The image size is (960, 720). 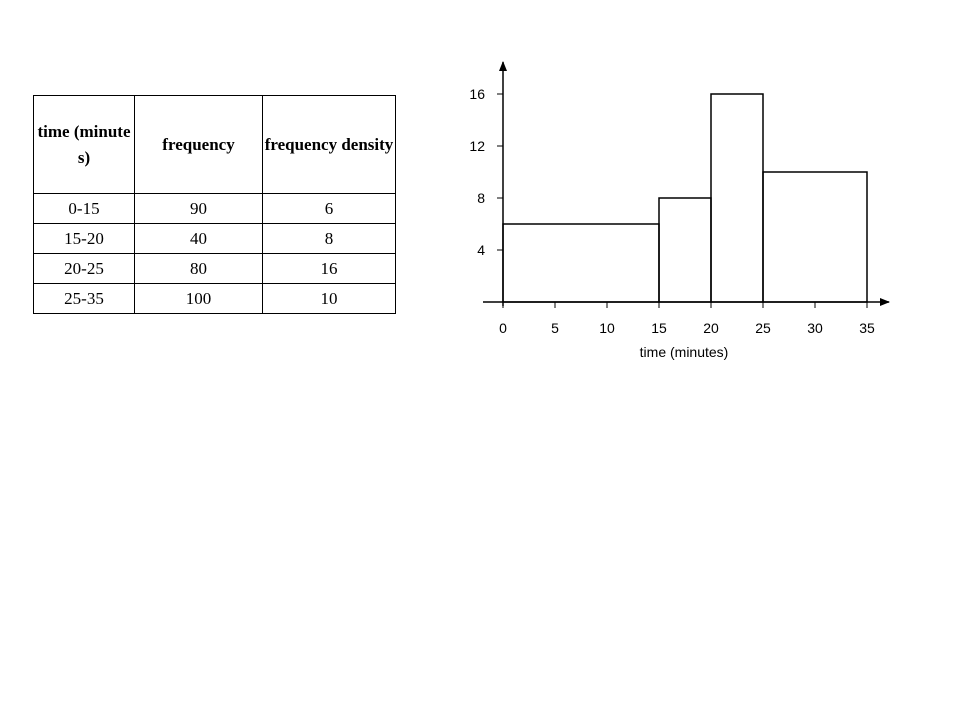 I want to click on header-time: time (minutes), so click(x=84, y=144).